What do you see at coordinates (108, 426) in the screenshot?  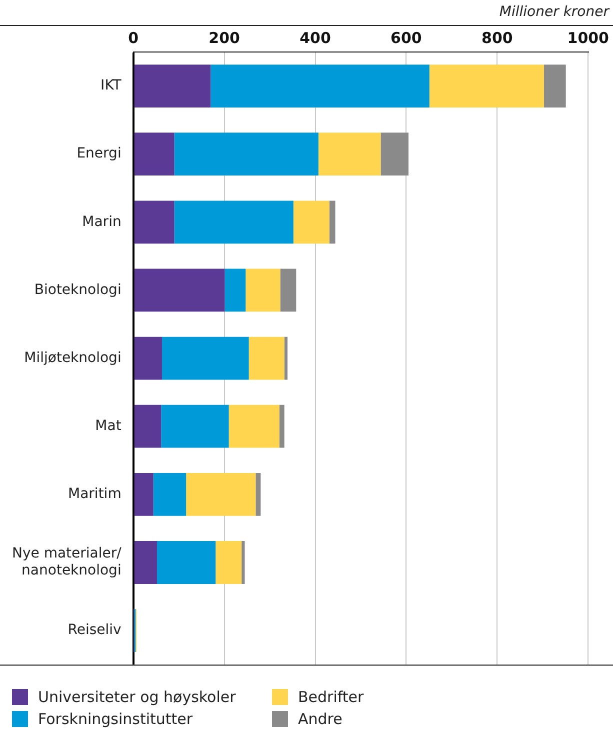 I see `y-tick-label: Mat` at bounding box center [108, 426].